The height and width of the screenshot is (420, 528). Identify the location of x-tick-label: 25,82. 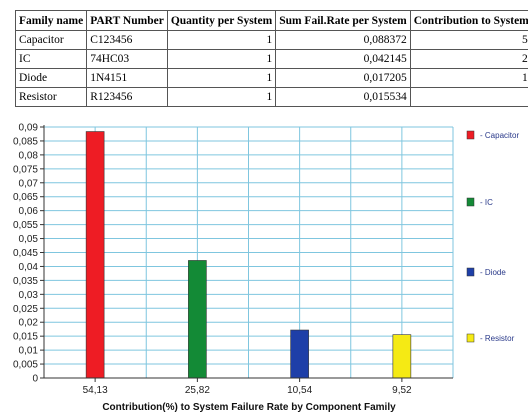
(197, 390).